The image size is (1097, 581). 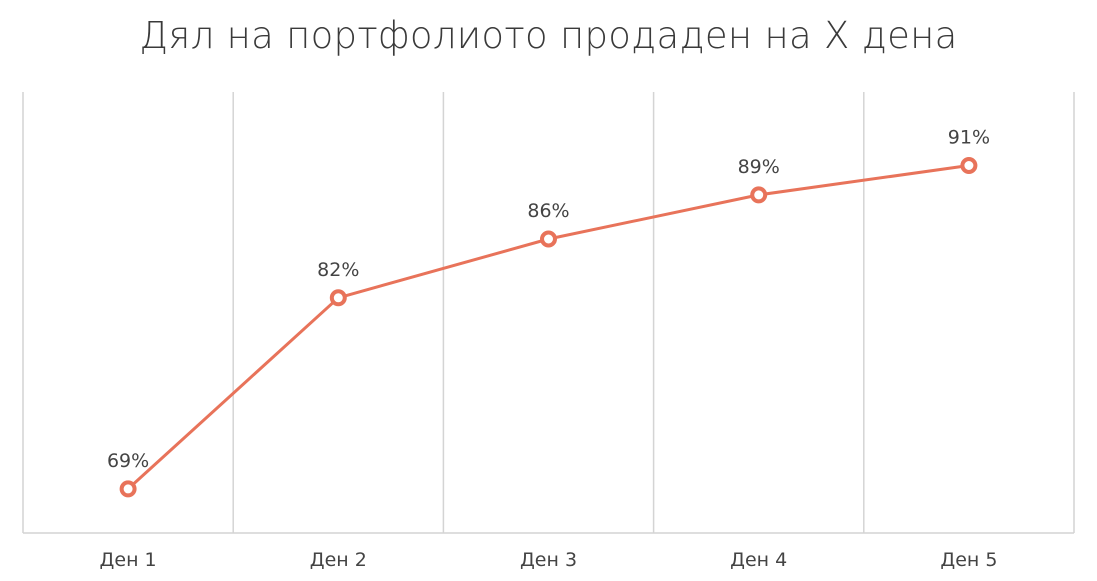 What do you see at coordinates (338, 270) in the screenshot?
I see `data-label-2: 82%` at bounding box center [338, 270].